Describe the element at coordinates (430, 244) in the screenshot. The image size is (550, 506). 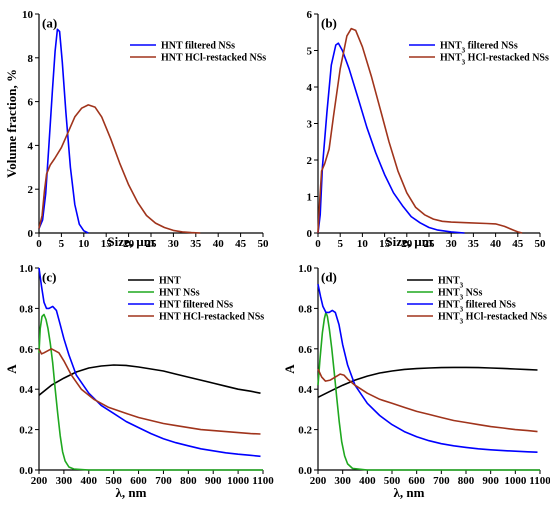
I see `x-tick-label: 25` at that location.